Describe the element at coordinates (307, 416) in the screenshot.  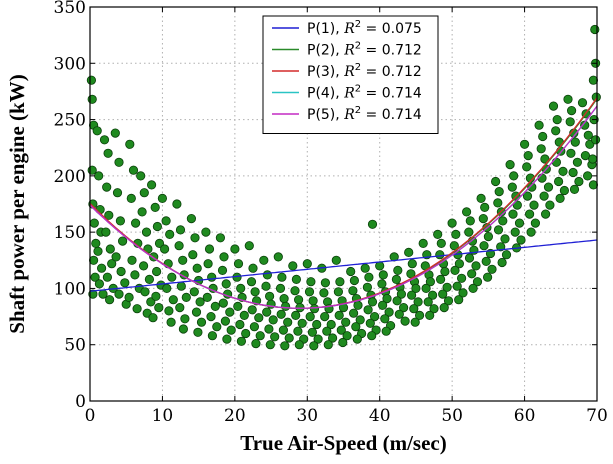
I see `x-tick-label: 30` at that location.